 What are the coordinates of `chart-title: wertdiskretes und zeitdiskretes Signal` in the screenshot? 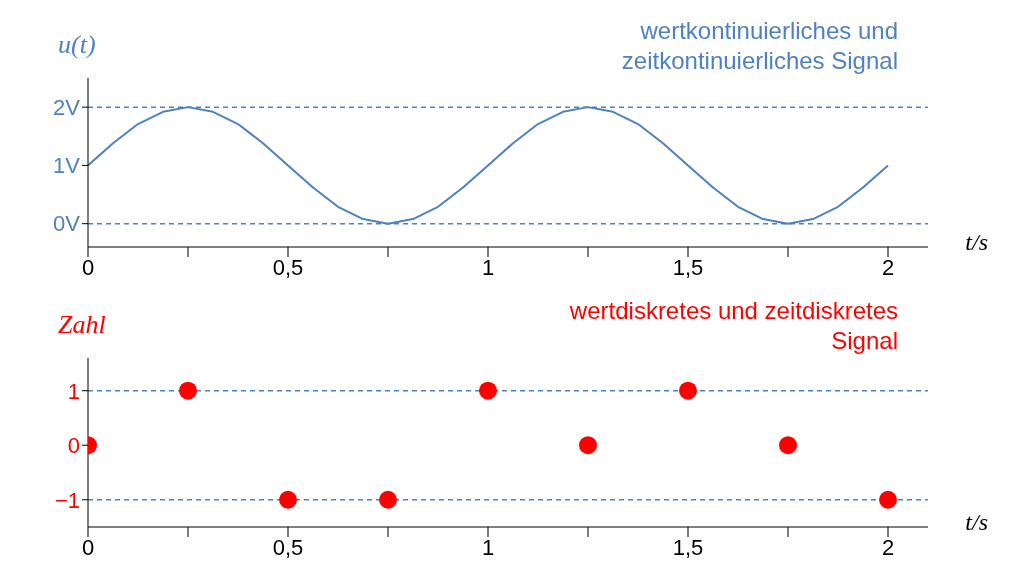 It's located at (733, 326).